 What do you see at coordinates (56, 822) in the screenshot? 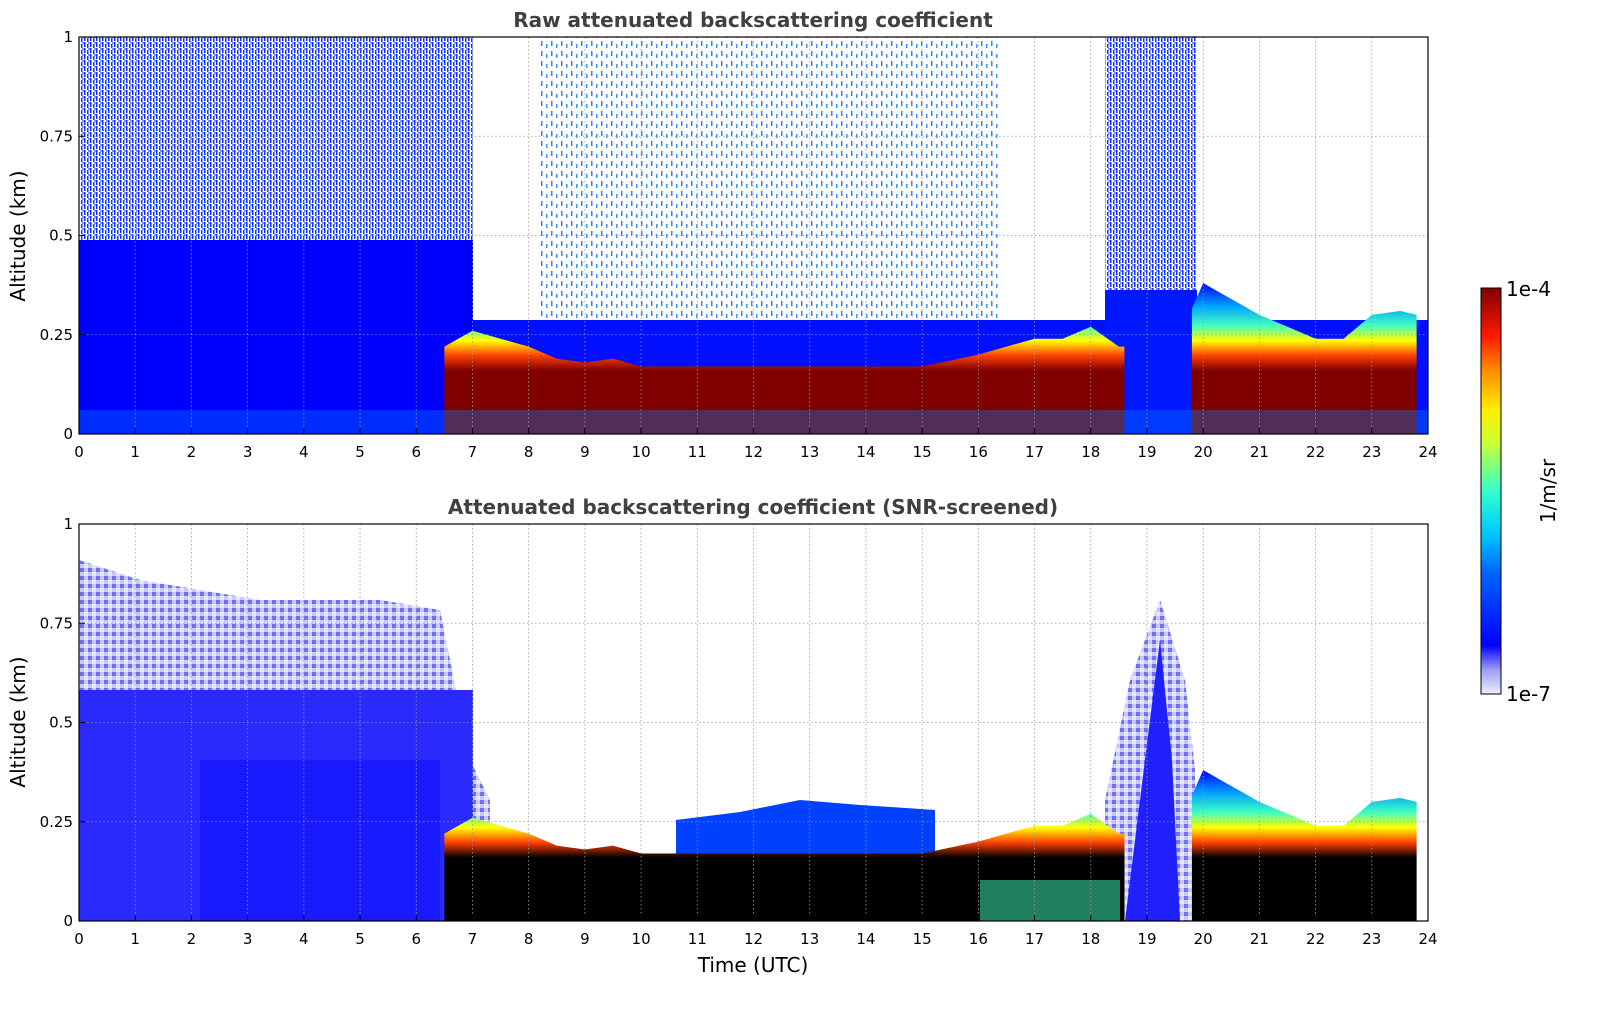
I see `panel2-ytick-label: 0.25` at bounding box center [56, 822].